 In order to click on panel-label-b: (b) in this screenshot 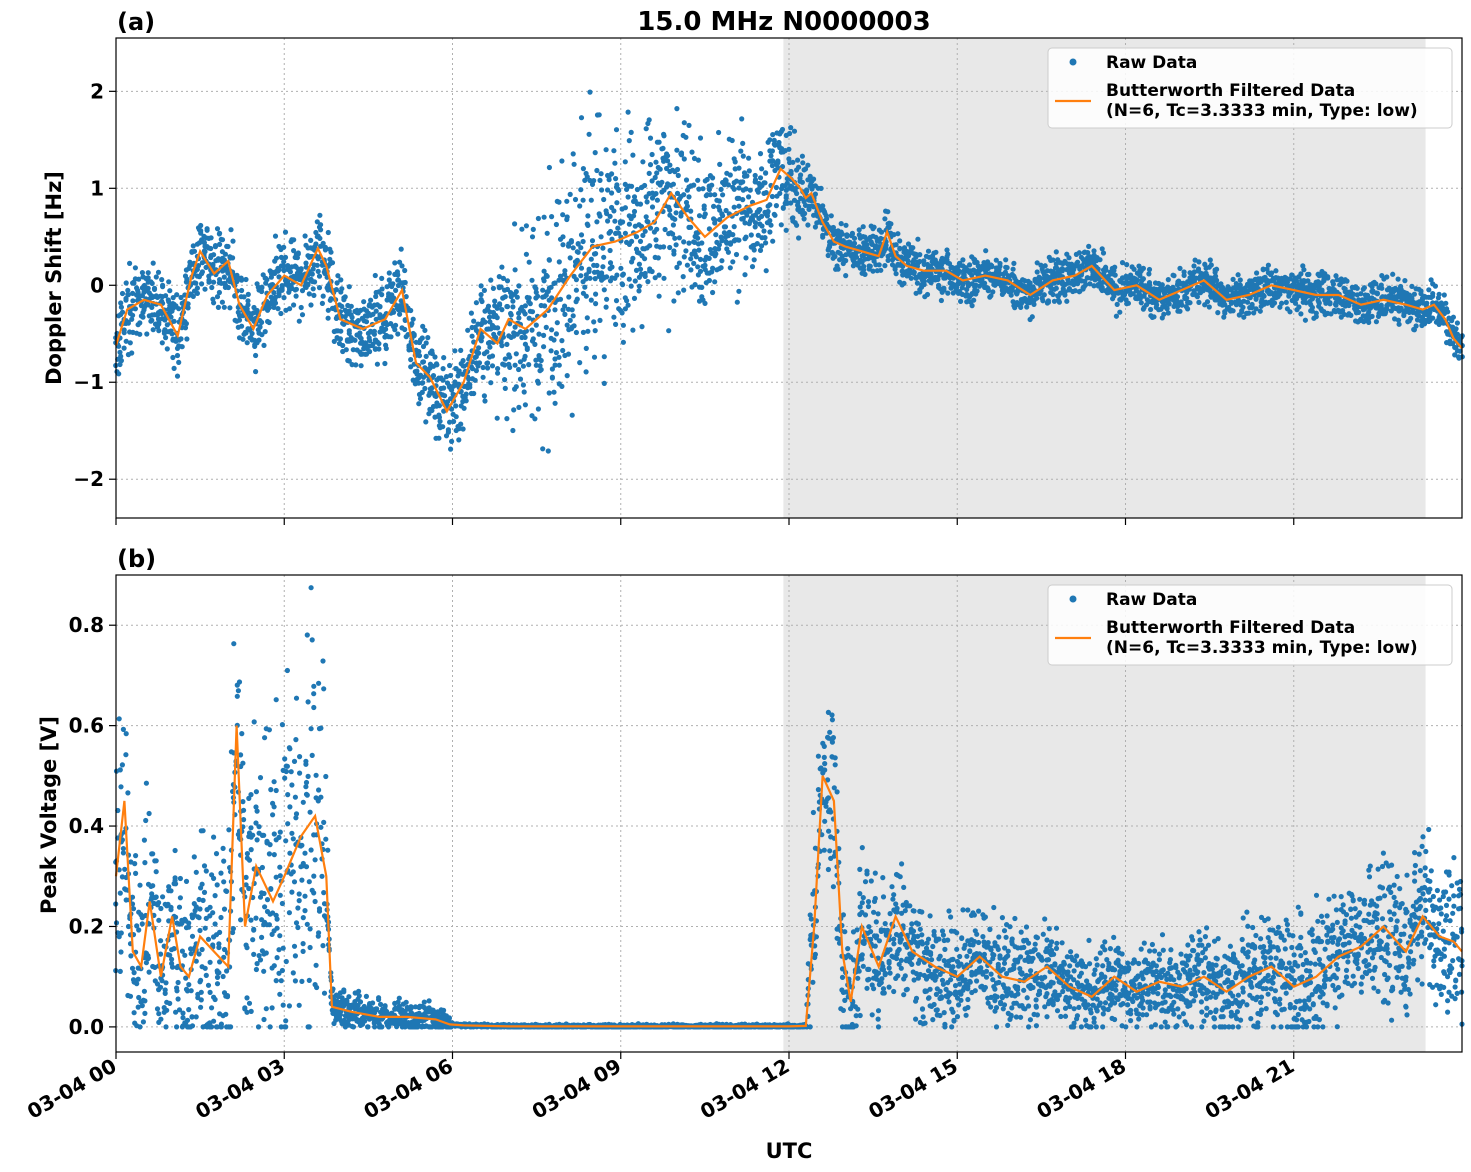, I will do `click(136, 559)`.